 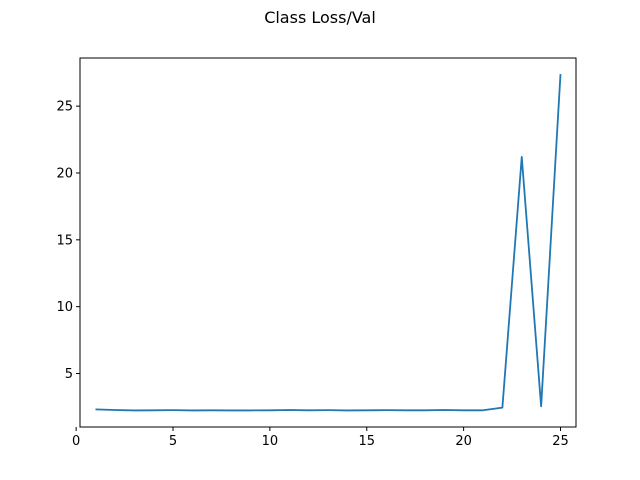 I want to click on x-tick-label: 25, so click(x=560, y=441).